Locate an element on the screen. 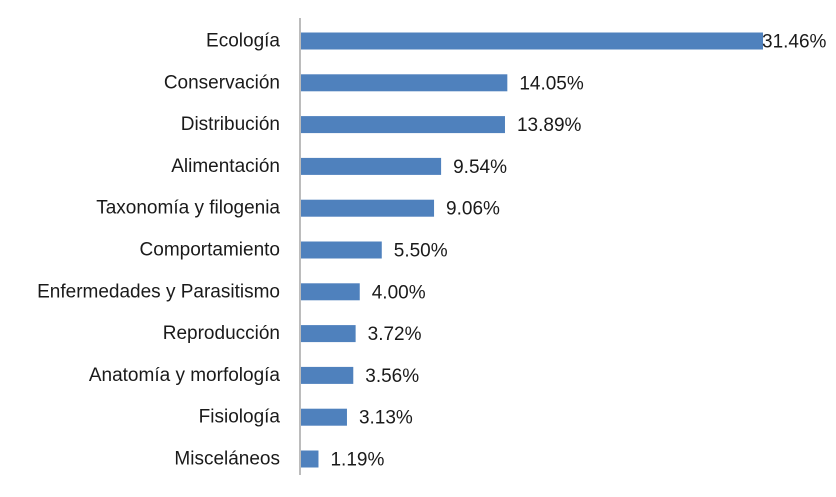 This screenshot has width=836, height=497. value-label: 3.72% is located at coordinates (395, 334).